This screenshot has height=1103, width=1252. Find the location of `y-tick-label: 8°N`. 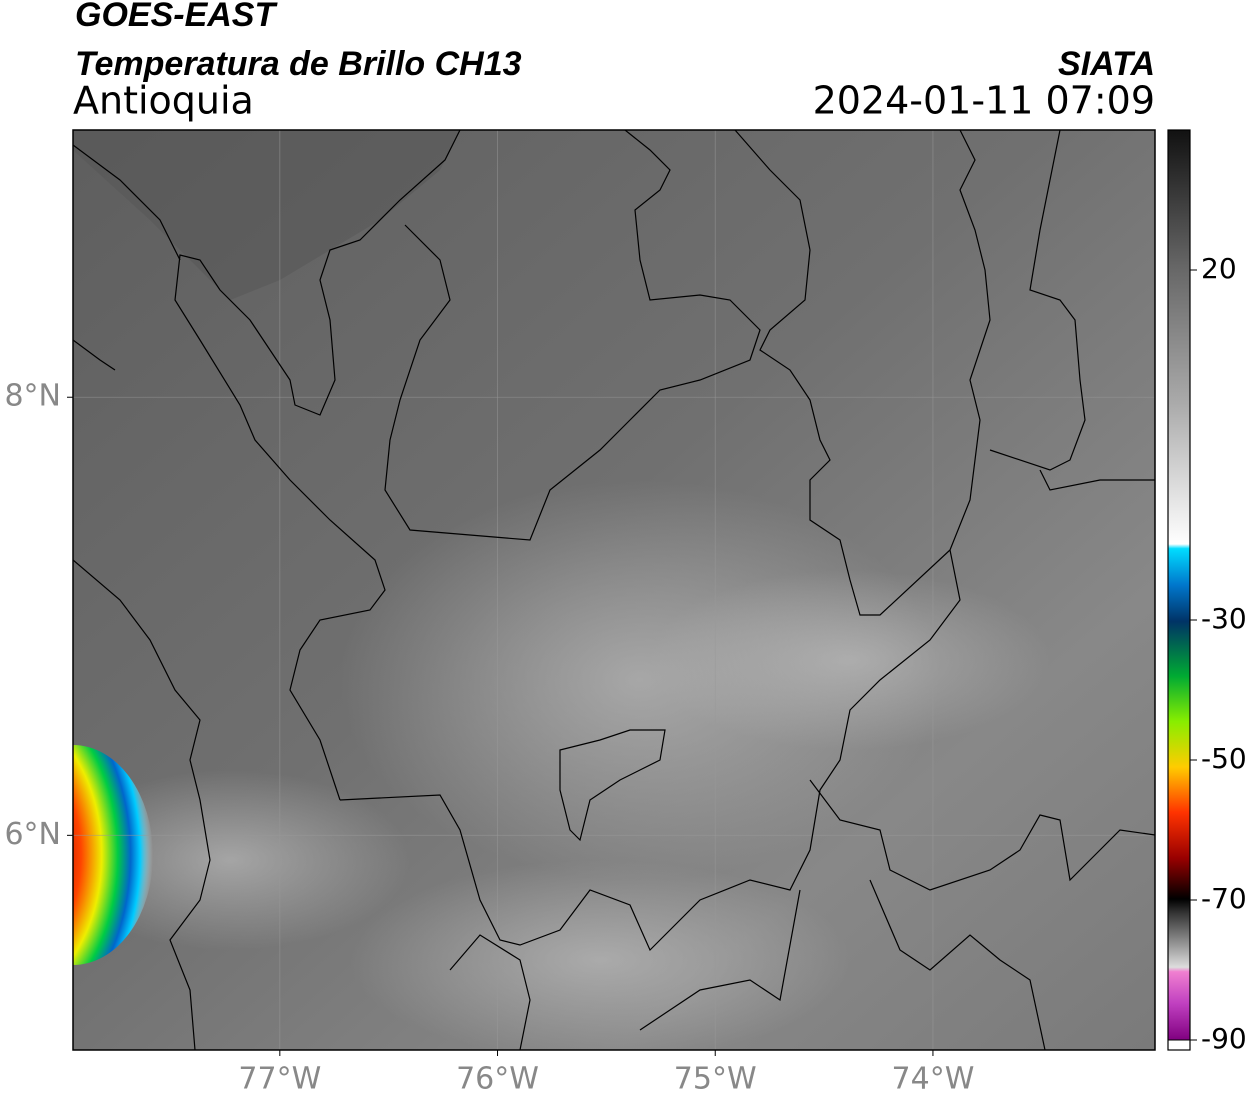

y-tick-label: 8°N is located at coordinates (32, 396).